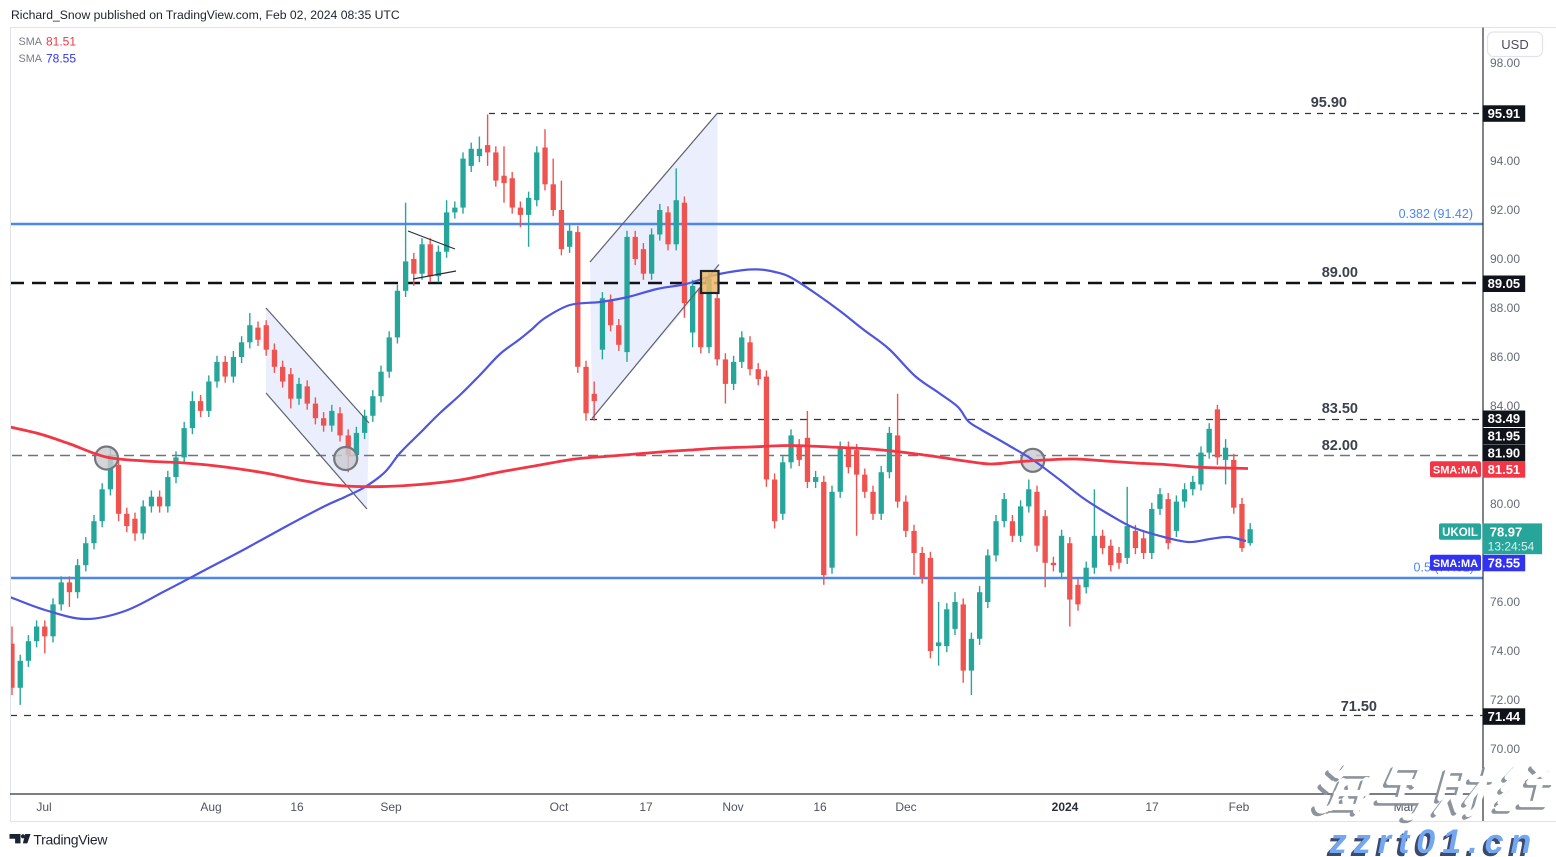 This screenshot has width=1556, height=857. I want to click on svg-text: 95.90, so click(1329, 103).